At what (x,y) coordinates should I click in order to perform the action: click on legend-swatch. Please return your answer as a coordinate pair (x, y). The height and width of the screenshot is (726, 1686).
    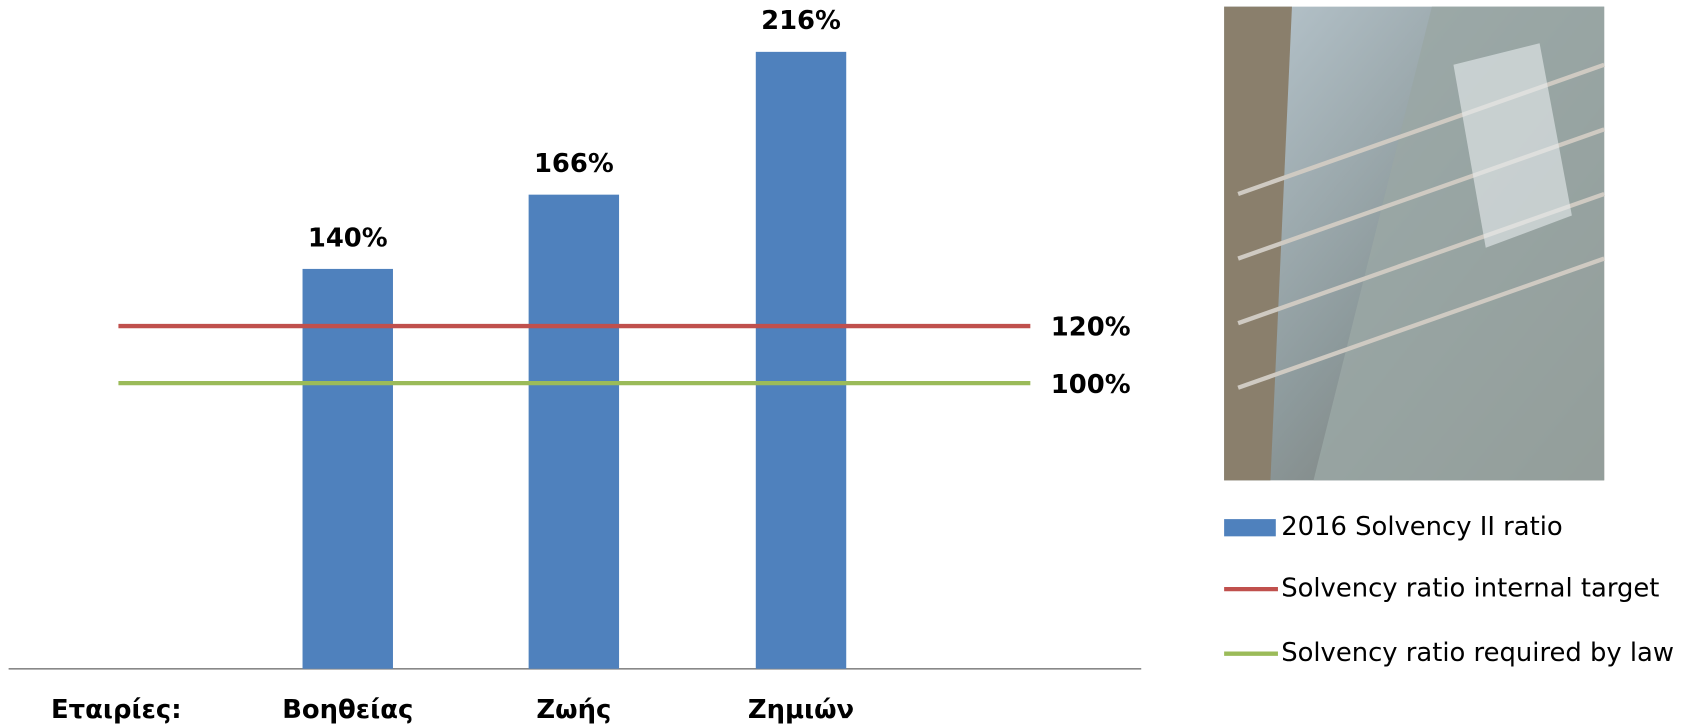
    Looking at the image, I should click on (1250, 528).